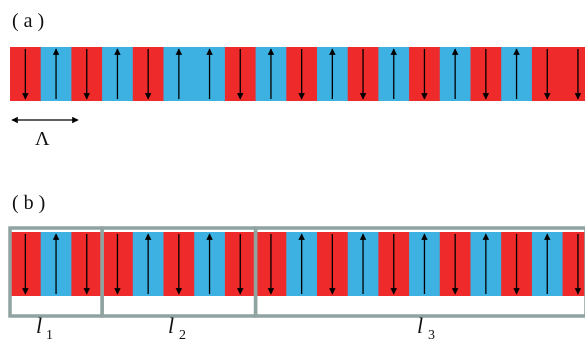 This screenshot has width=585, height=342. What do you see at coordinates (431, 335) in the screenshot?
I see `segment-sub-l3: 3` at bounding box center [431, 335].